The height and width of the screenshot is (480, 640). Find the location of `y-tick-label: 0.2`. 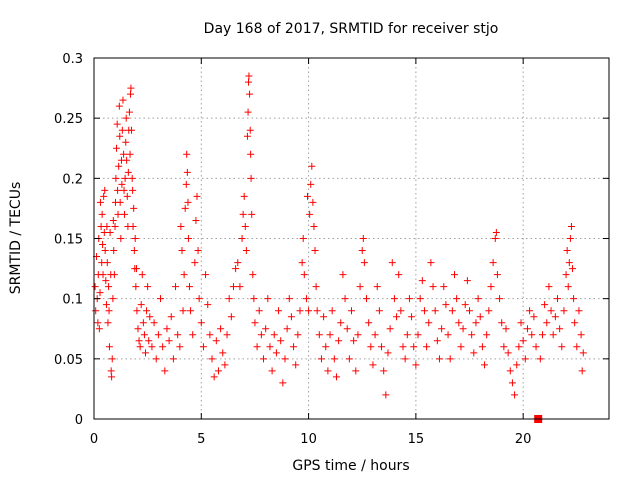

y-tick-label: 0.2 is located at coordinates (72, 179).